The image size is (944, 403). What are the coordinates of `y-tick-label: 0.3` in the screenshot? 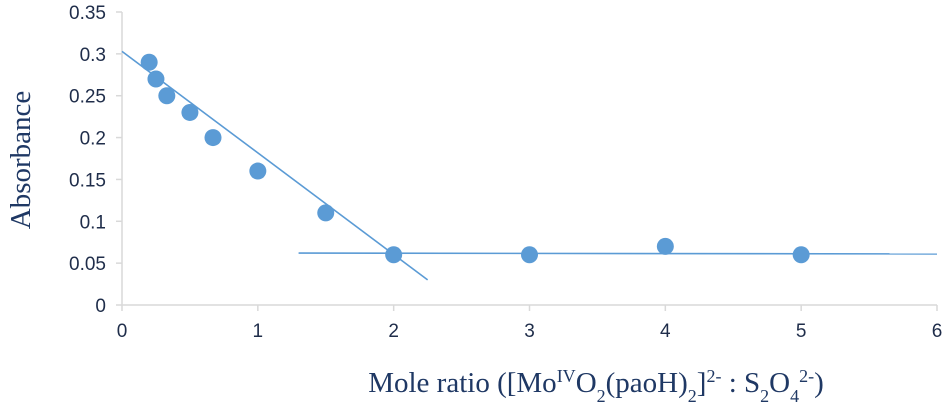 It's located at (93, 55).